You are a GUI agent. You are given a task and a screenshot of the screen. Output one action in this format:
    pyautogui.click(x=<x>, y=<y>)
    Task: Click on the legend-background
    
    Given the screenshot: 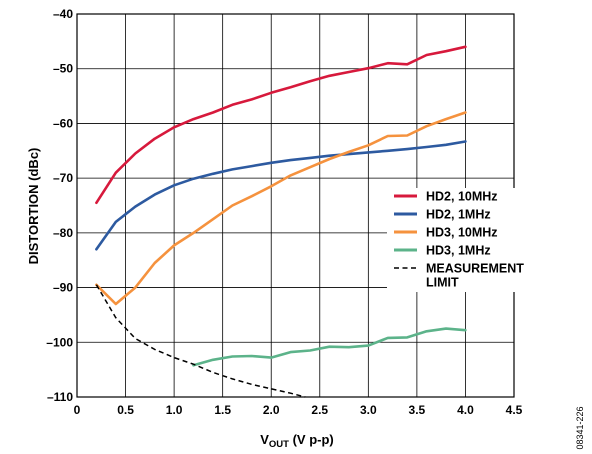 What is the action you would take?
    pyautogui.click(x=451, y=240)
    